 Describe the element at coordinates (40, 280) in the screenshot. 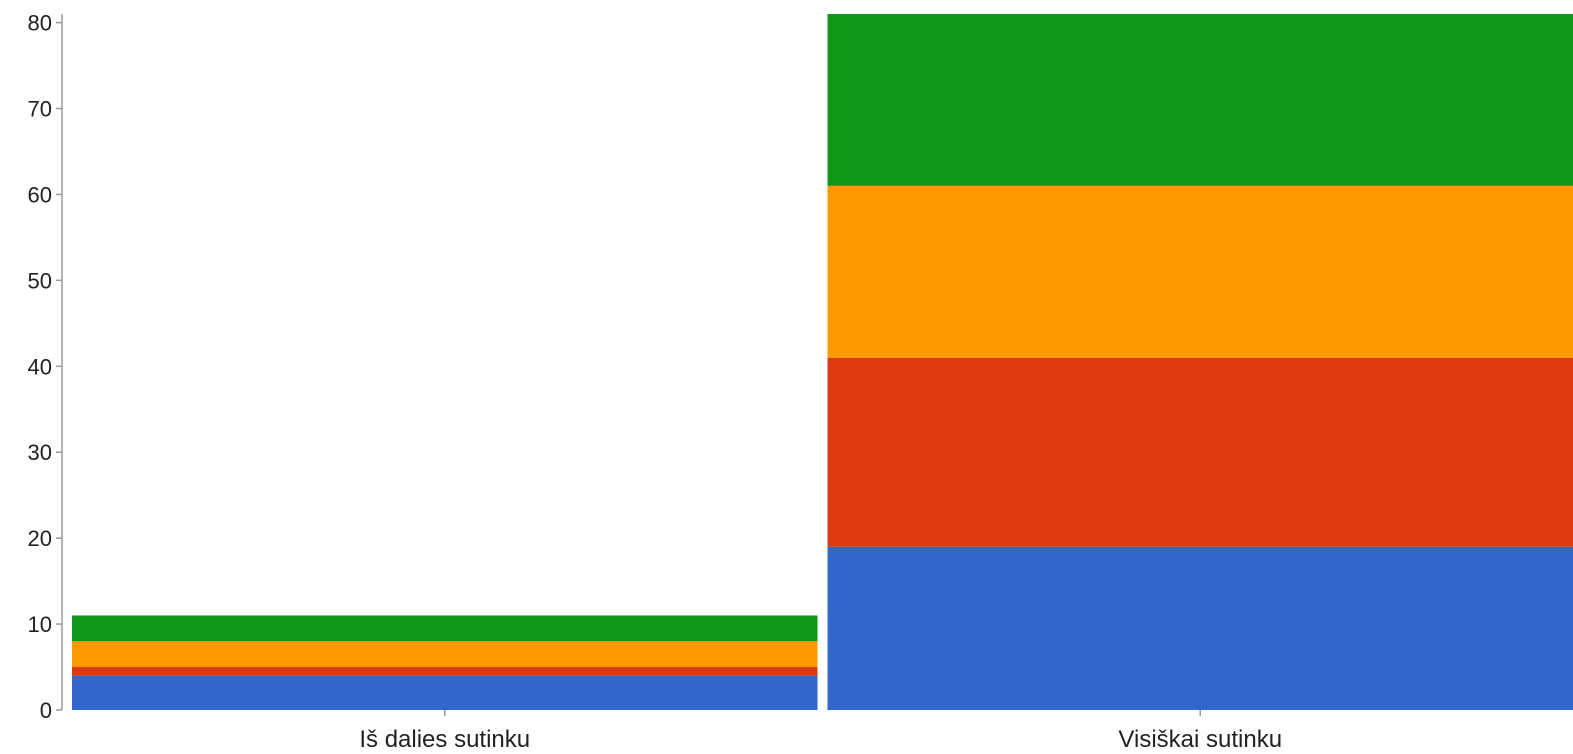

I see `y-tick-label: 50` at that location.